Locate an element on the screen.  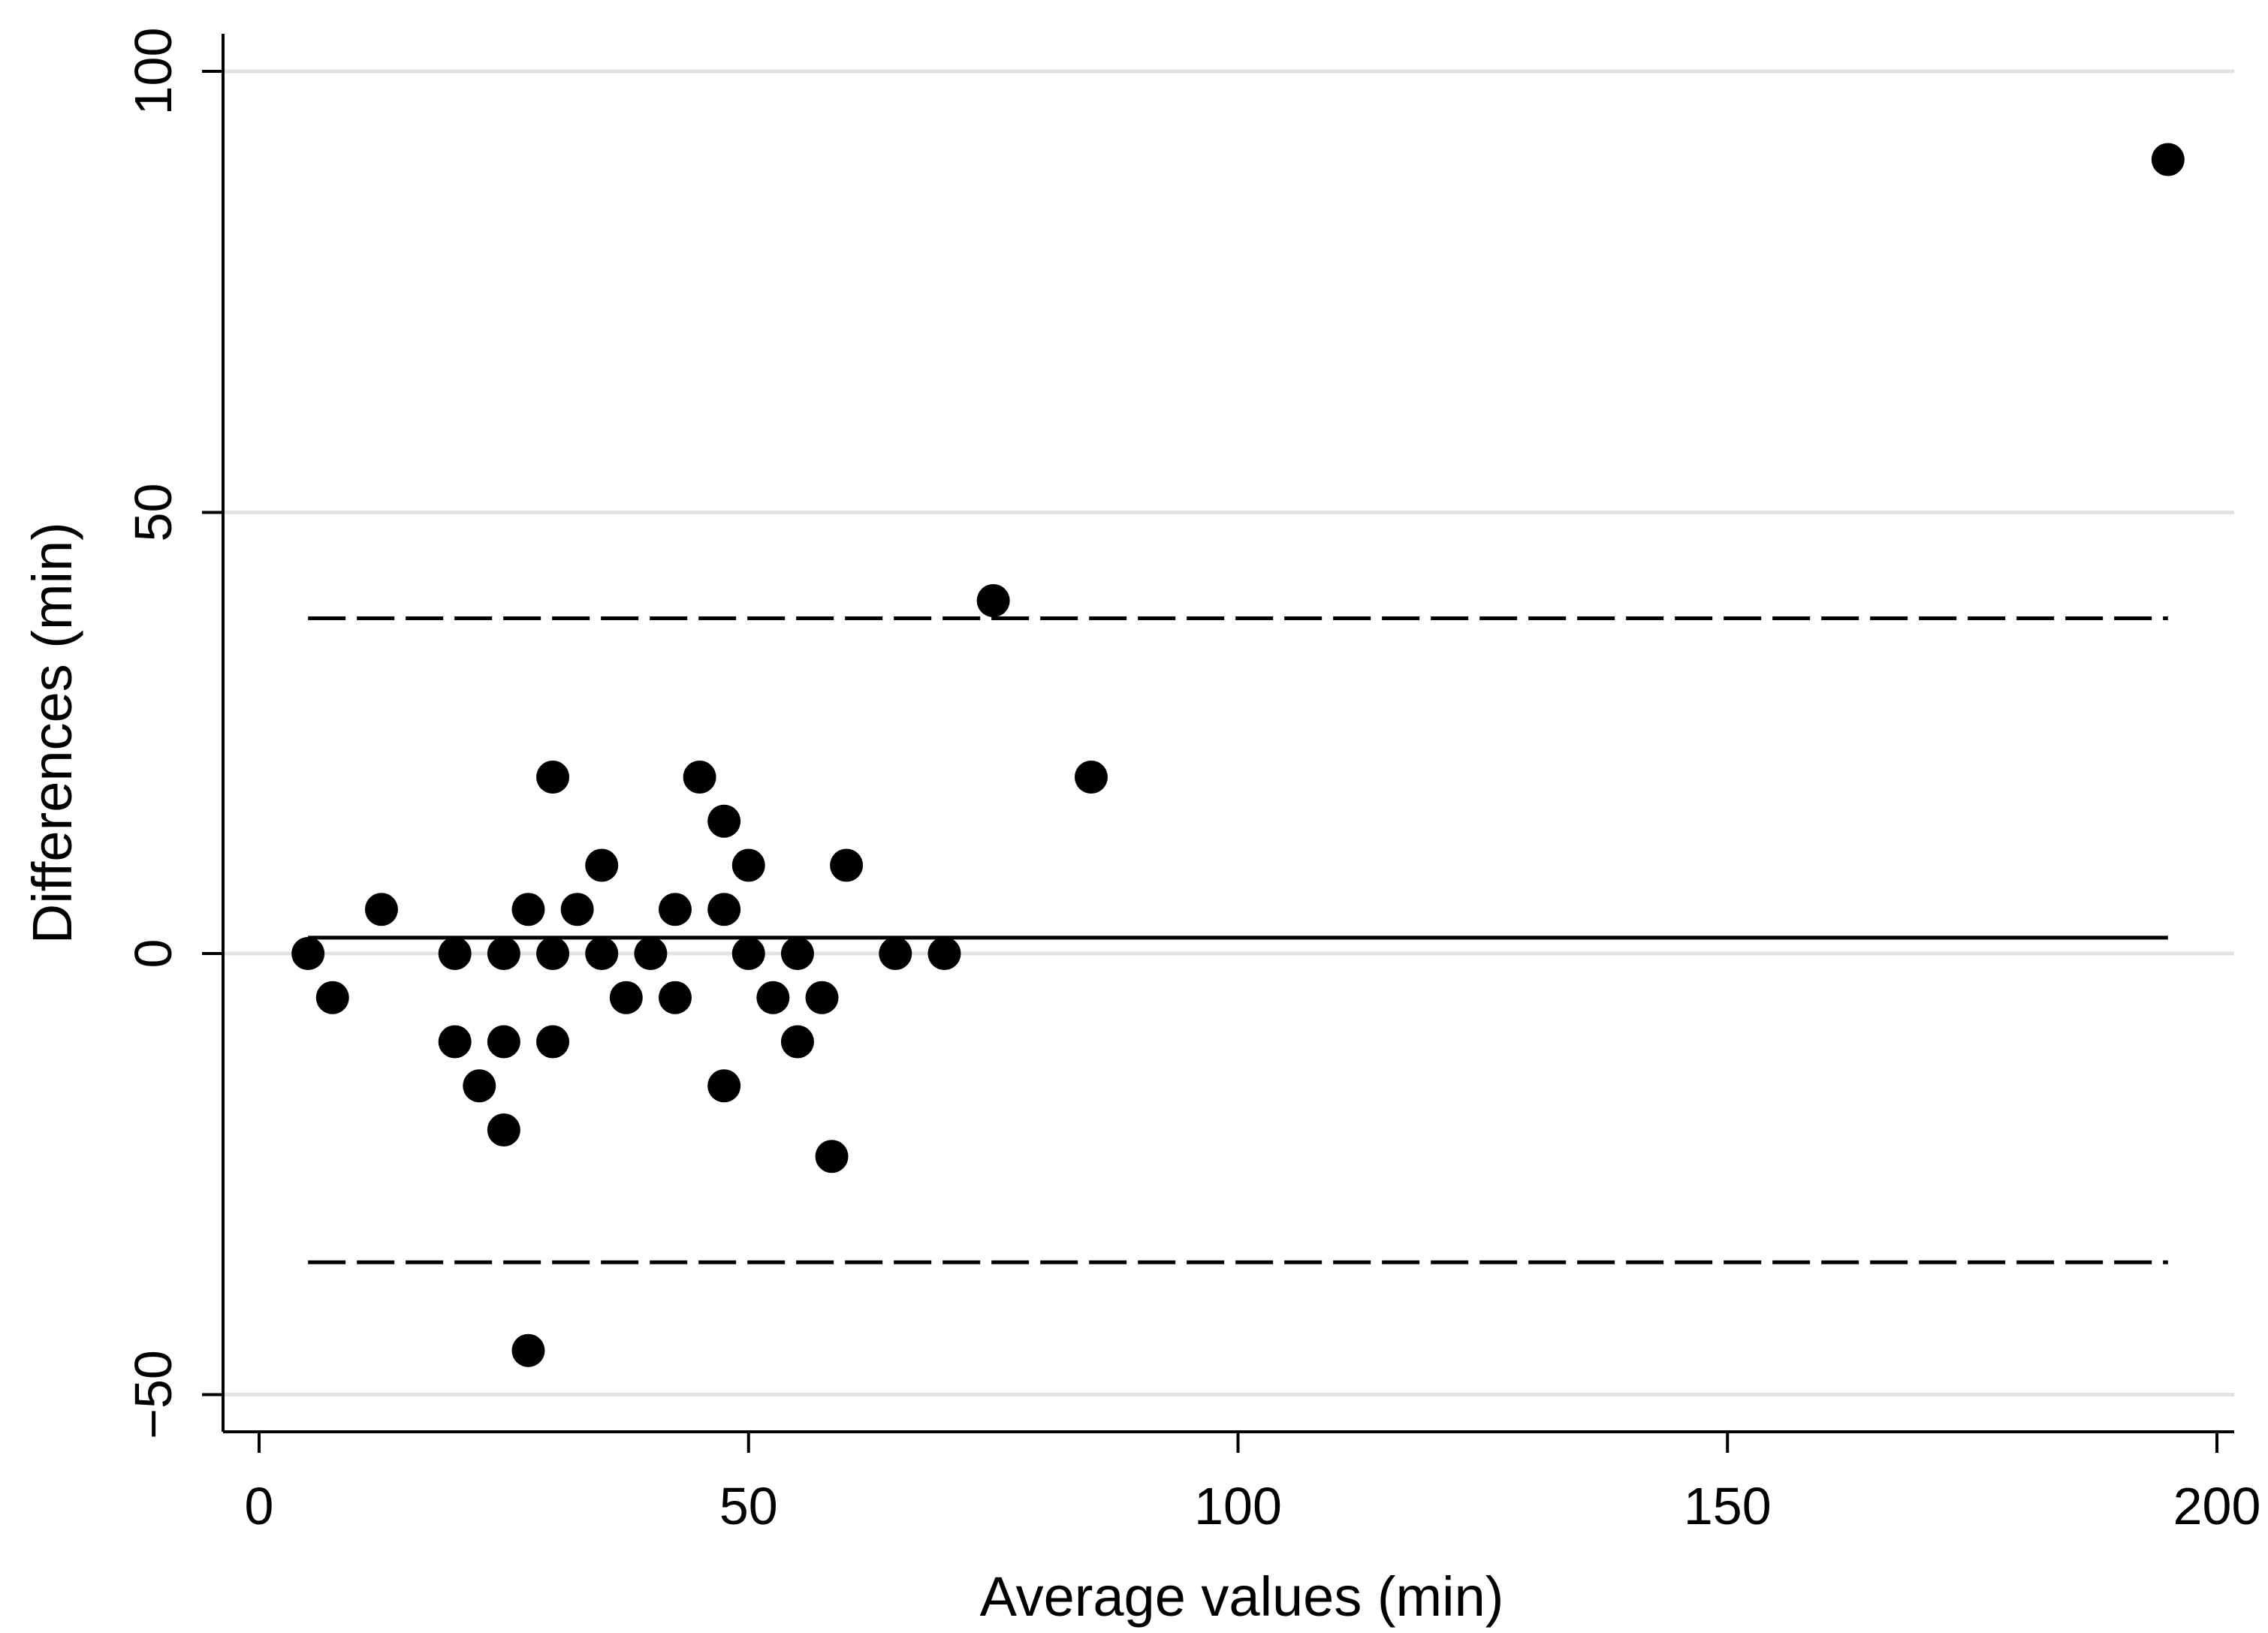
y-axis-title: Differences (min) is located at coordinates (52, 733).